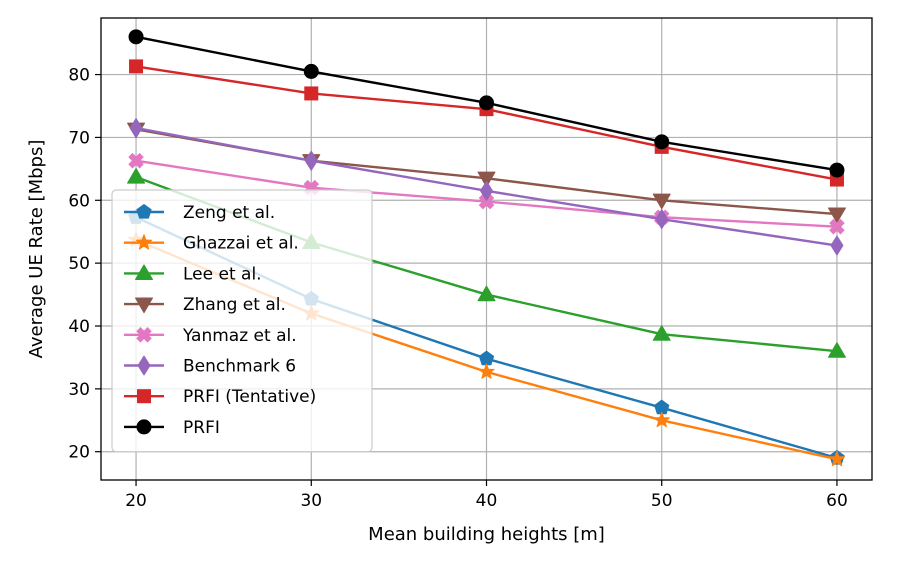  Describe the element at coordinates (136, 501) in the screenshot. I see `x-tick-label: 20` at that location.